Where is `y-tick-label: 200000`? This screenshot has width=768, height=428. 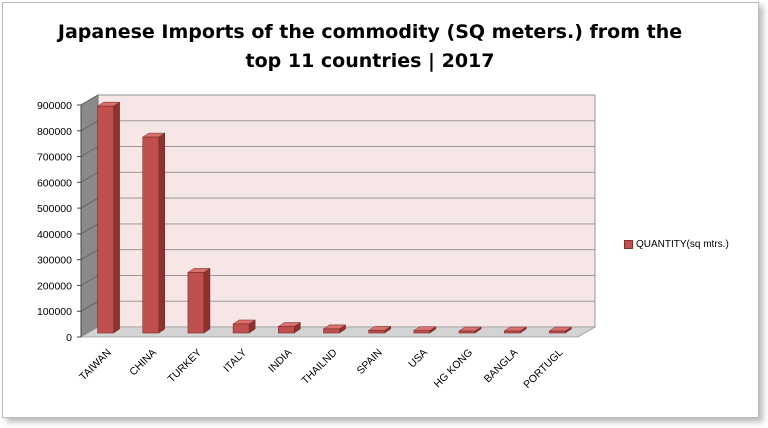
y-tick-label: 200000 is located at coordinates (54, 286).